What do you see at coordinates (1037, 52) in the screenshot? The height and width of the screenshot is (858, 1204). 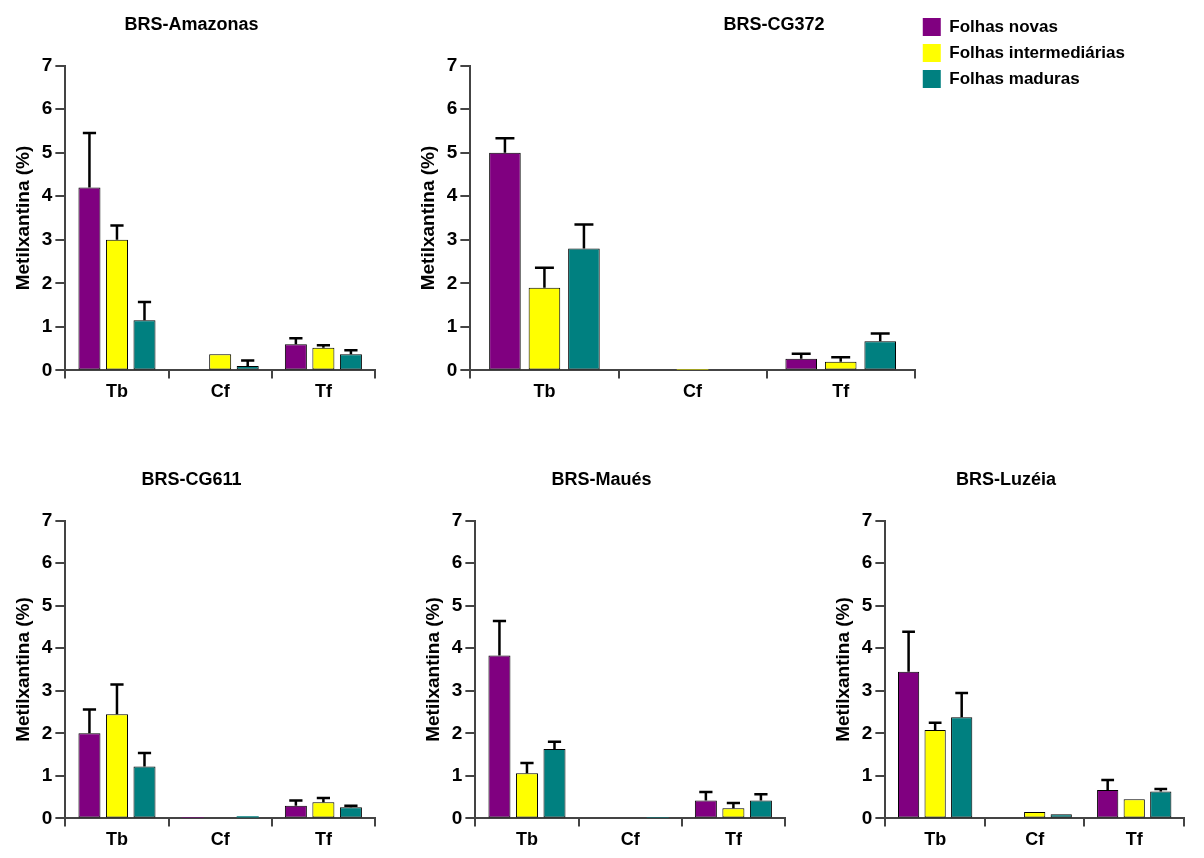 I see `legend-label: Folhas intermediárias` at bounding box center [1037, 52].